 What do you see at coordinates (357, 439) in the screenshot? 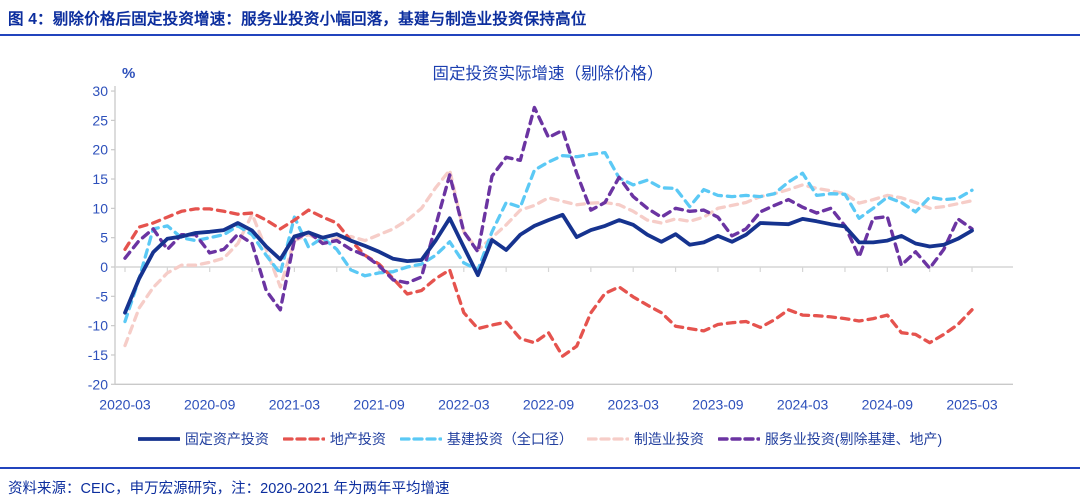
I see `legend-label: 地产投资` at bounding box center [357, 439].